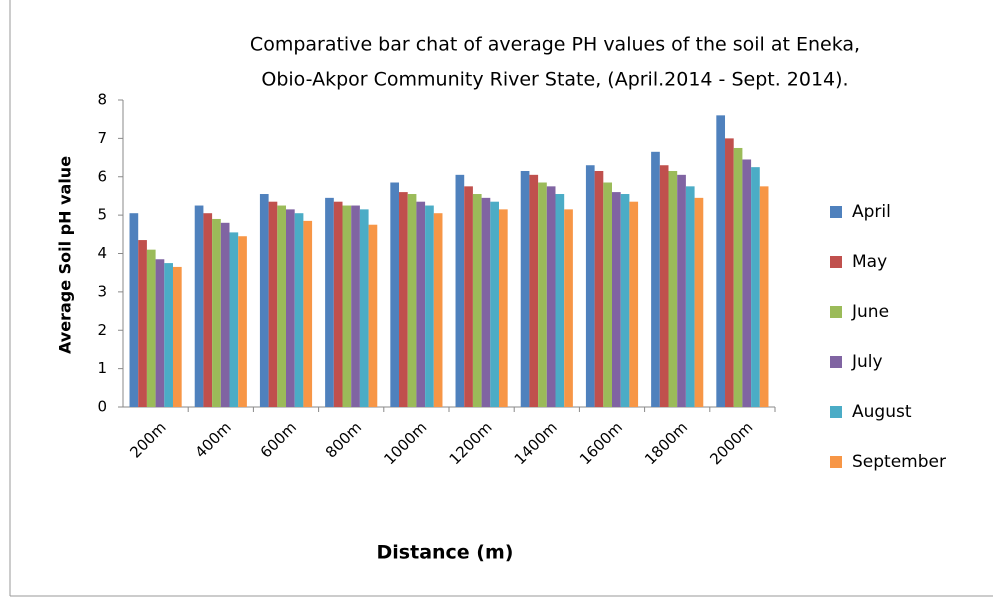  I want to click on y-tick-label: 8, so click(102, 100).